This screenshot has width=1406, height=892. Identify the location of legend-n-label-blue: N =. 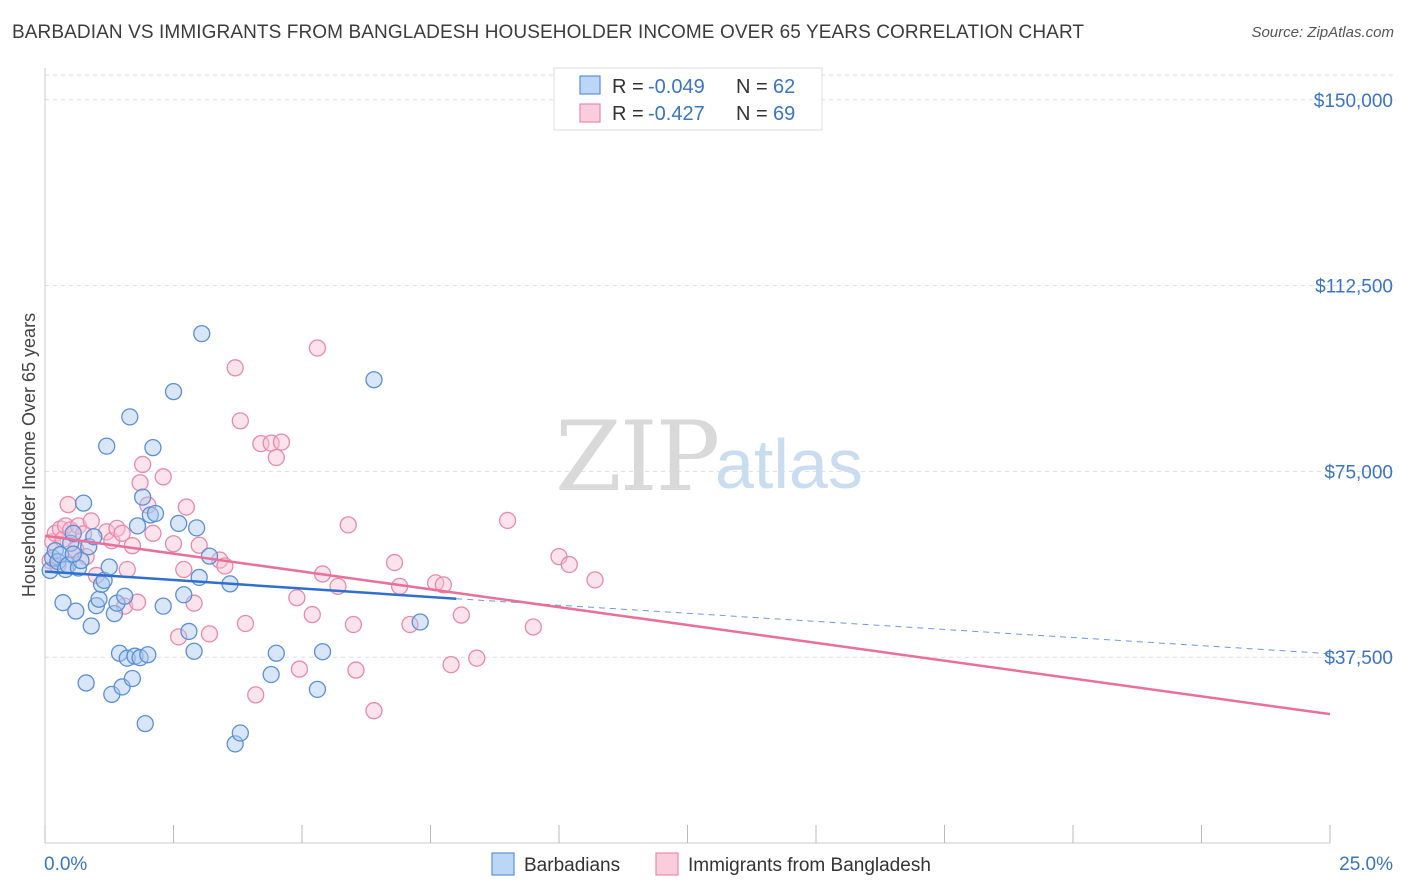
(752, 87).